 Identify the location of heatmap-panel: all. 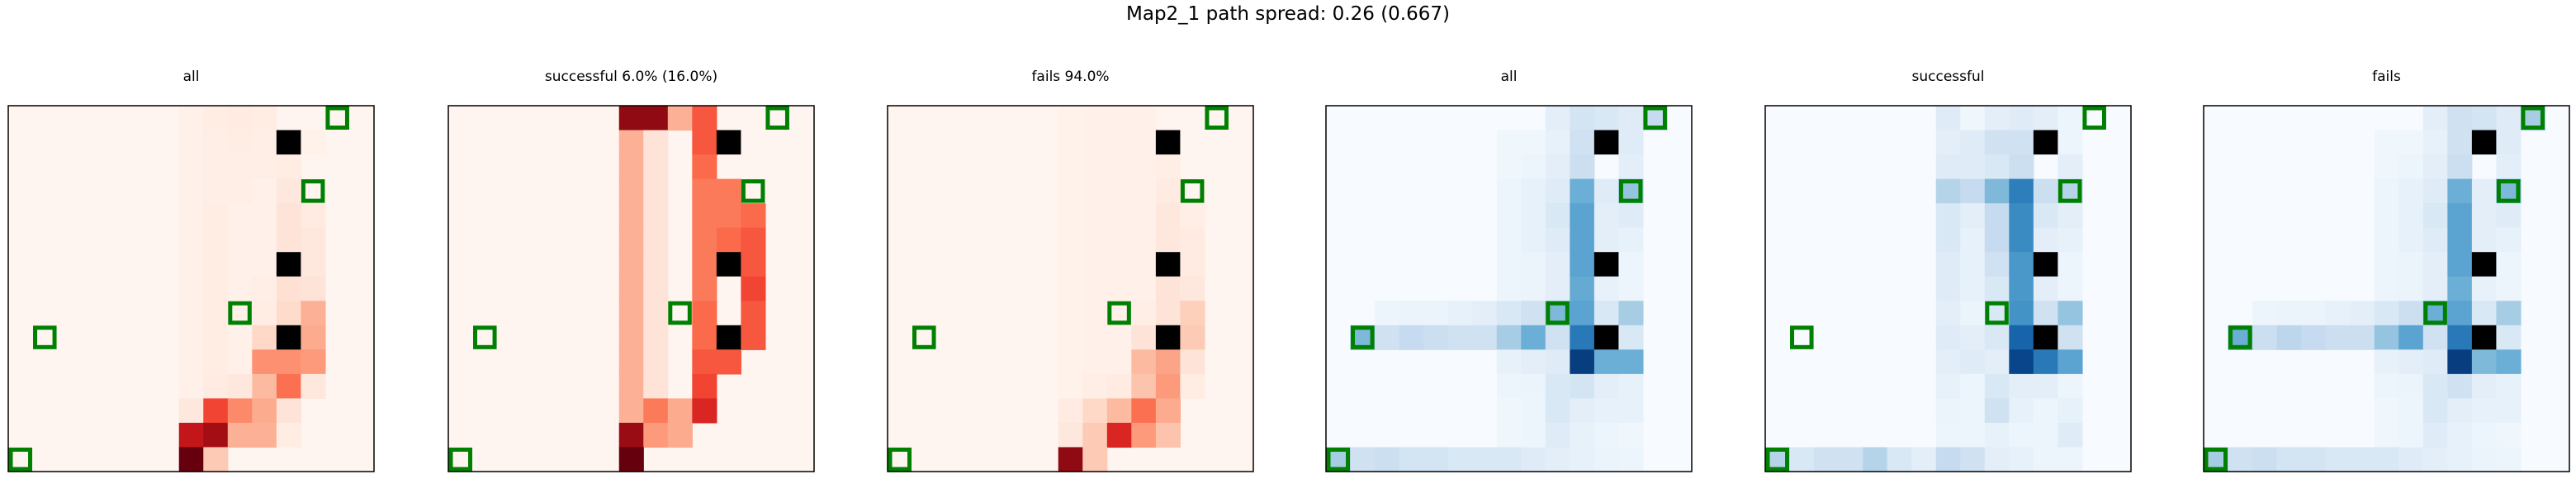
(191, 270).